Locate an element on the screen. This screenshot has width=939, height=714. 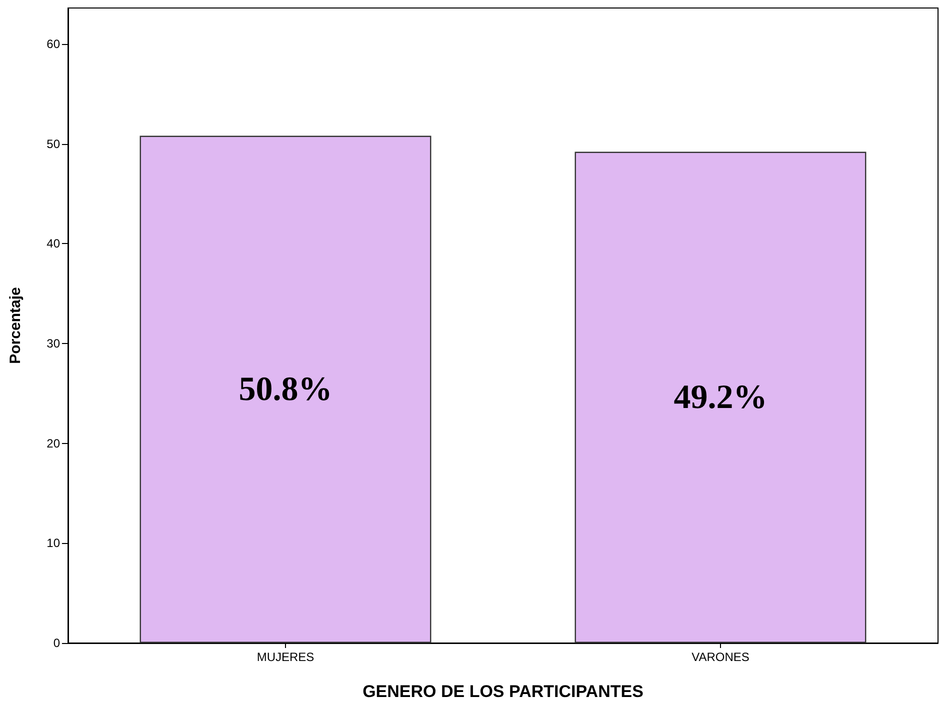
data-label: 49.2% is located at coordinates (721, 397).